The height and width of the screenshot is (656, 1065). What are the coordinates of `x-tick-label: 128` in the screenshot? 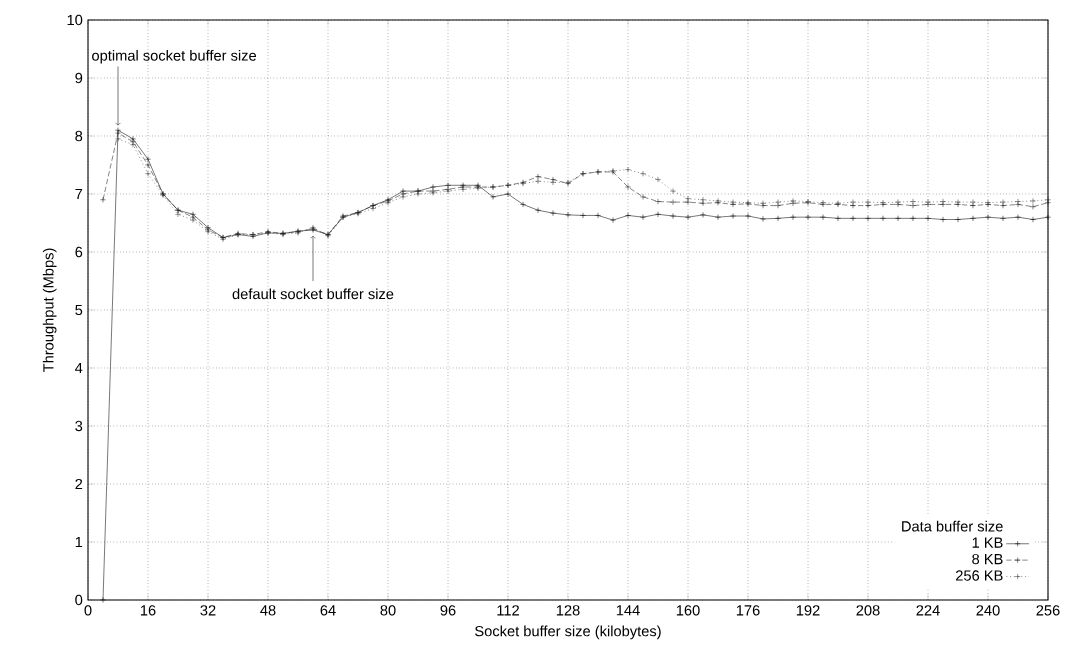 It's located at (568, 610).